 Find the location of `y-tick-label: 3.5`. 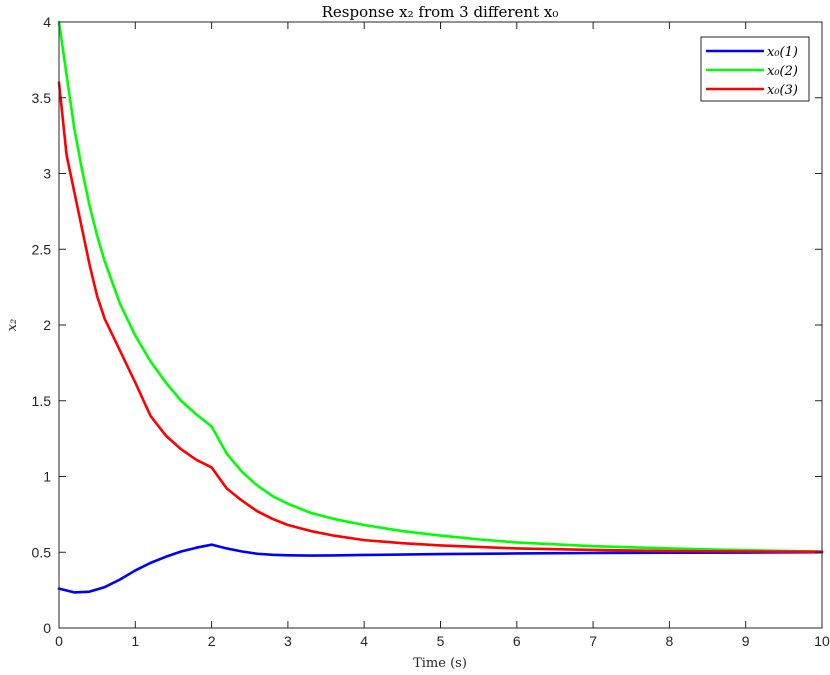

y-tick-label: 3.5 is located at coordinates (42, 98).